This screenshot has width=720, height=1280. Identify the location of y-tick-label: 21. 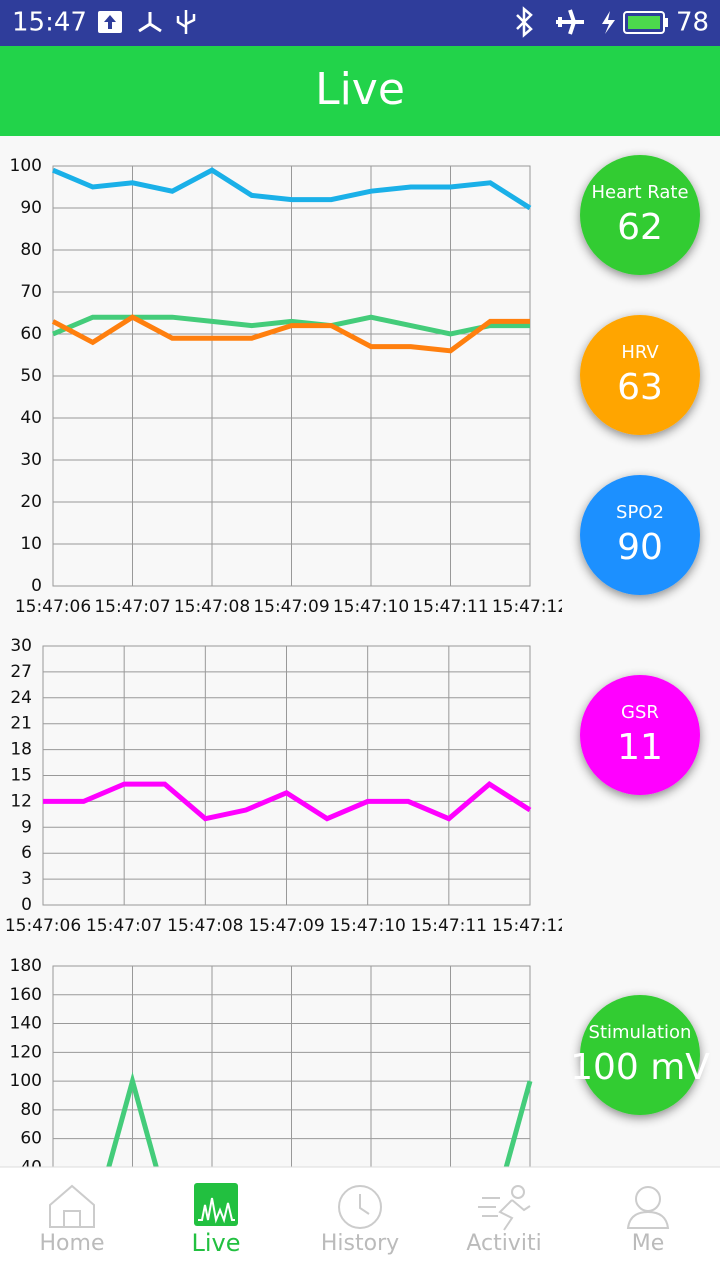
(21, 724).